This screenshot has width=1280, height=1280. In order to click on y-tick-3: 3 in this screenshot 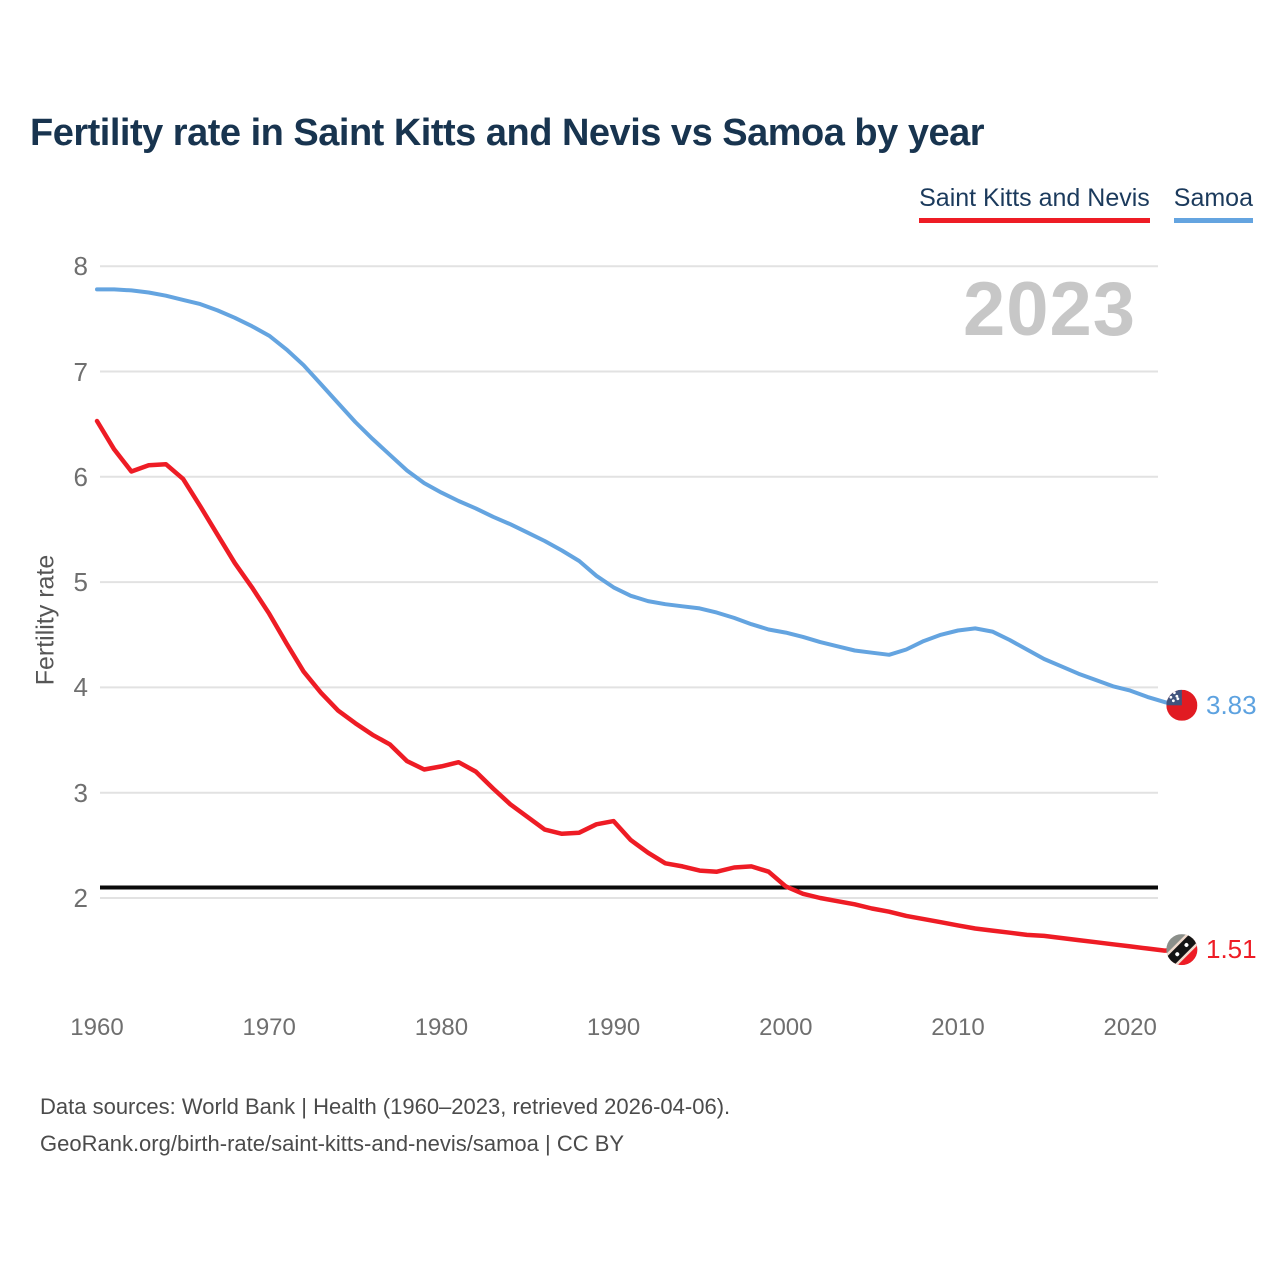, I will do `click(80, 792)`.